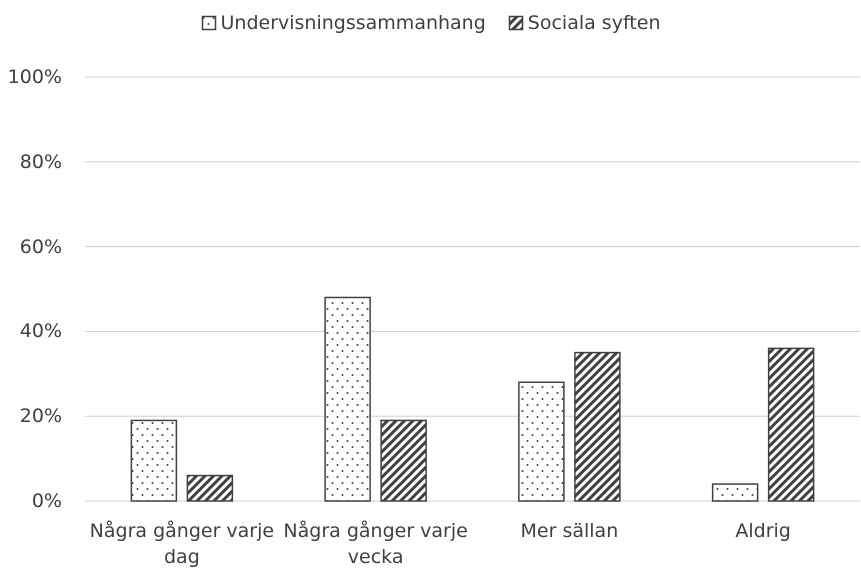  Describe the element at coordinates (40, 161) in the screenshot. I see `y-tick-label: 80%` at that location.